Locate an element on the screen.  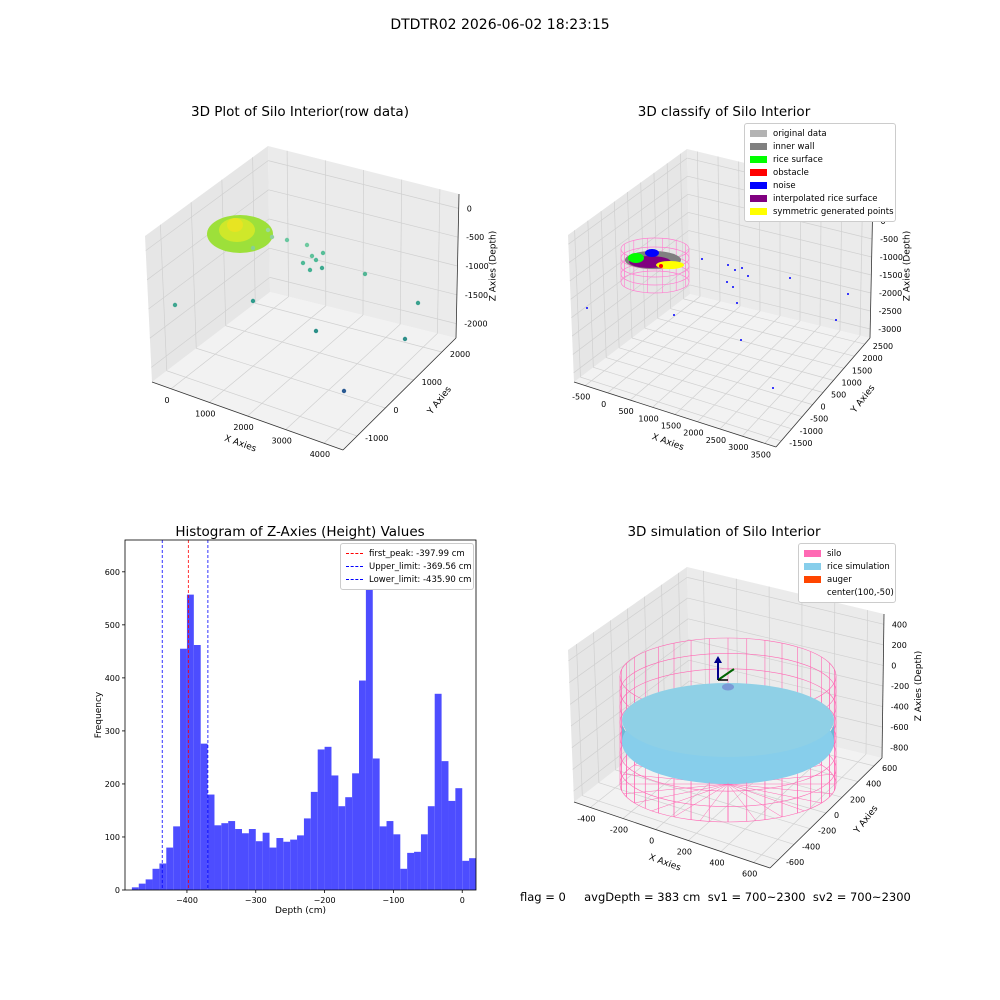
cls-legend-label: symmetric generated points is located at coordinates (833, 211).